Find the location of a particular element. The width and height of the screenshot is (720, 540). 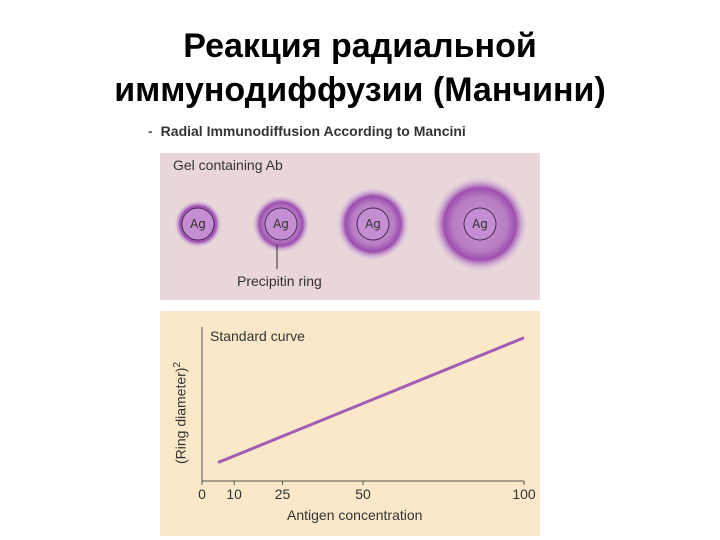

standard-curve-line is located at coordinates (371, 400).